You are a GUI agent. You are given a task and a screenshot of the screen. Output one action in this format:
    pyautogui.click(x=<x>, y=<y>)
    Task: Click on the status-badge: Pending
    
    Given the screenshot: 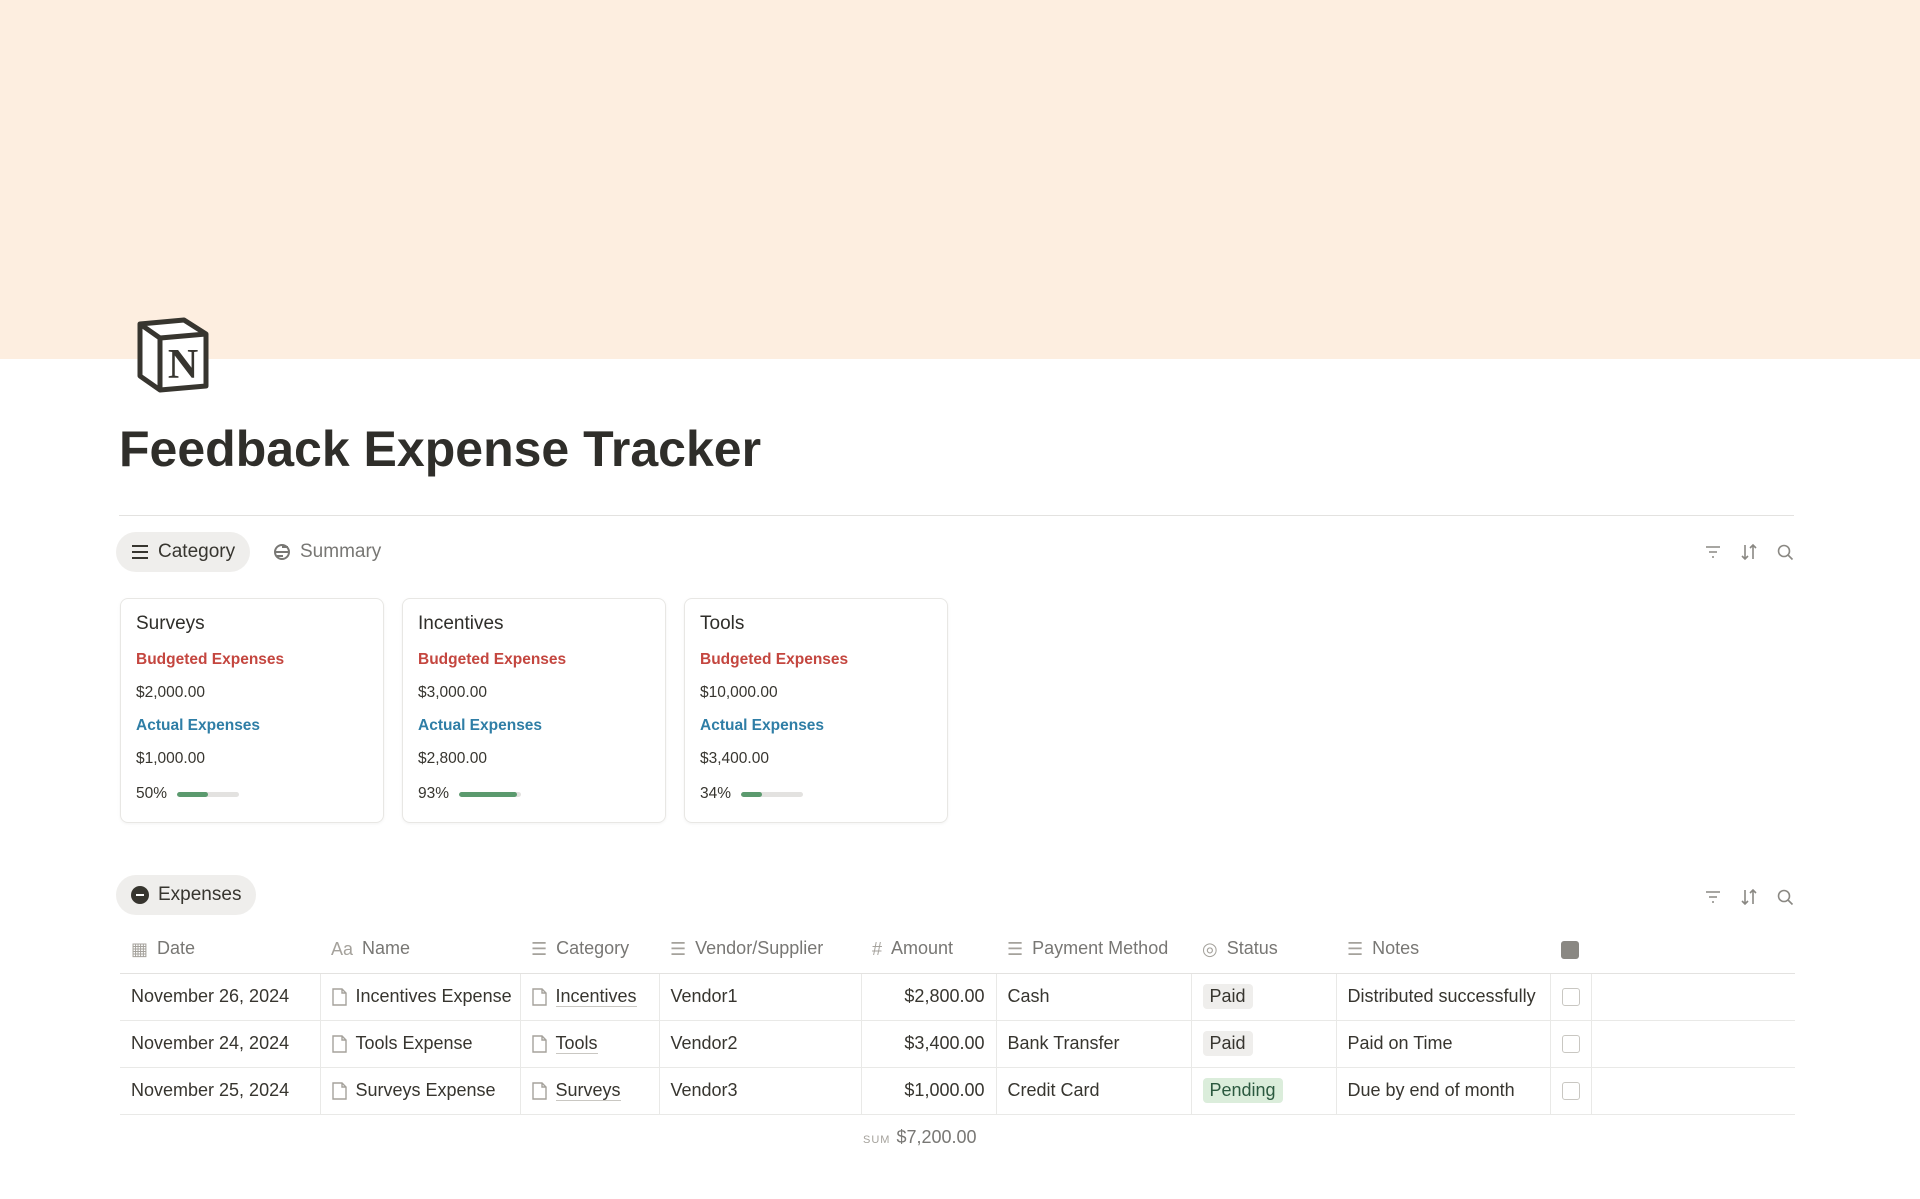 What is the action you would take?
    pyautogui.click(x=1242, y=1090)
    